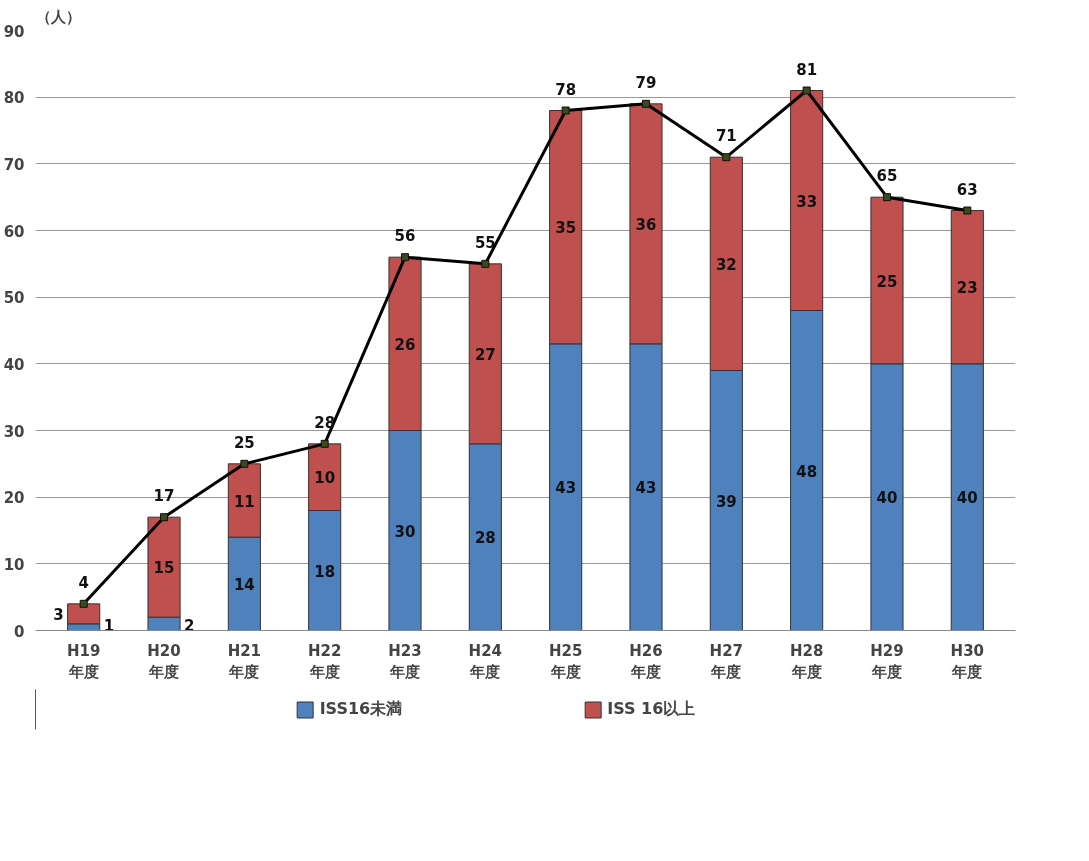  What do you see at coordinates (651, 709) in the screenshot?
I see `legend-label: ISS 16以上` at bounding box center [651, 709].